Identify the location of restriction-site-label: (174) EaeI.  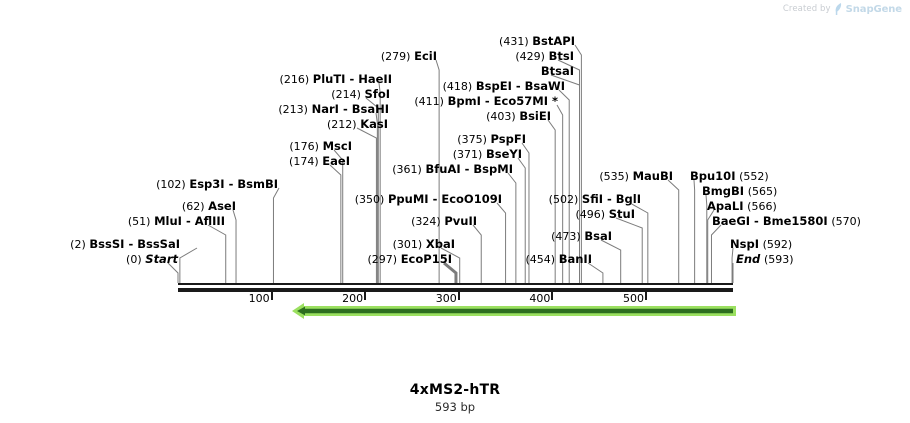
(319, 162).